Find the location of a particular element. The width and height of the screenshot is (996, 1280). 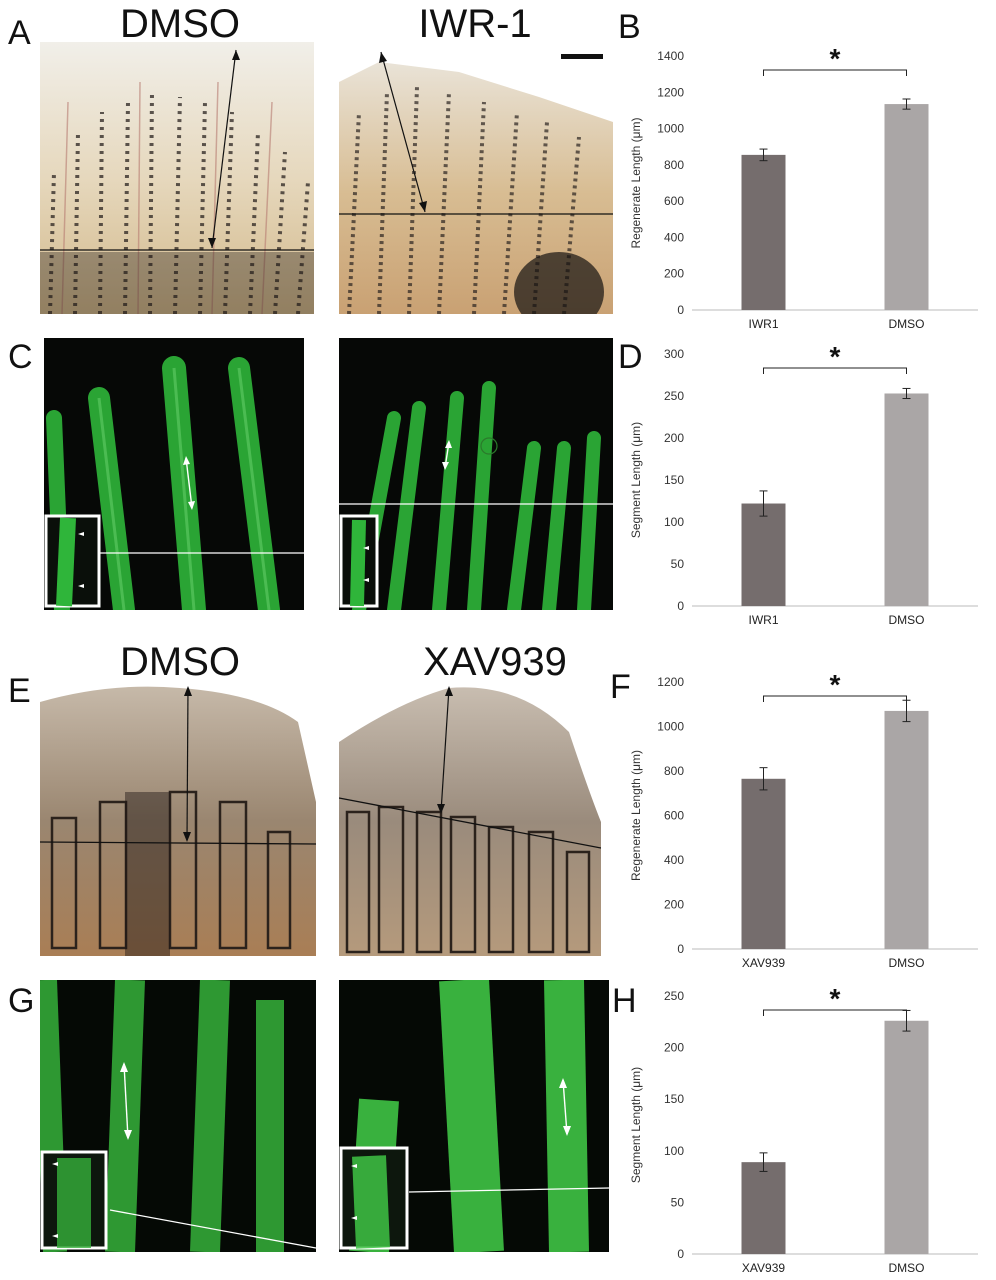

ytick-label-d: 300 is located at coordinates (674, 354).